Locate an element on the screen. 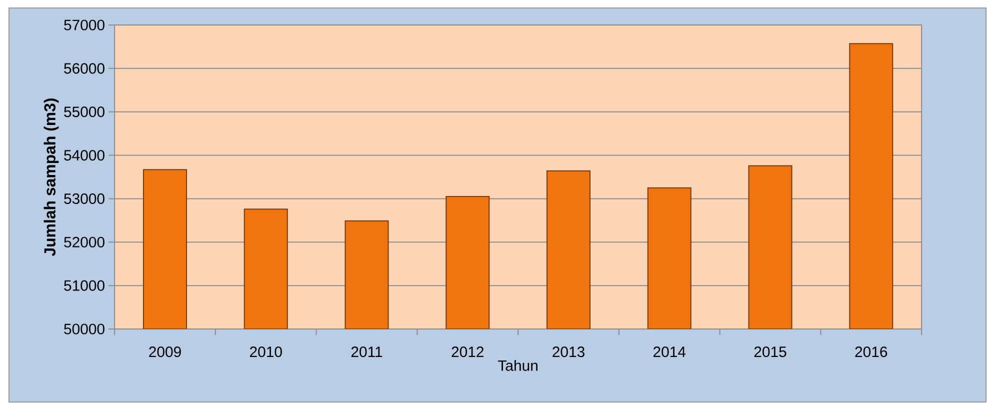  y-tick-label: 51000 is located at coordinates (84, 285).